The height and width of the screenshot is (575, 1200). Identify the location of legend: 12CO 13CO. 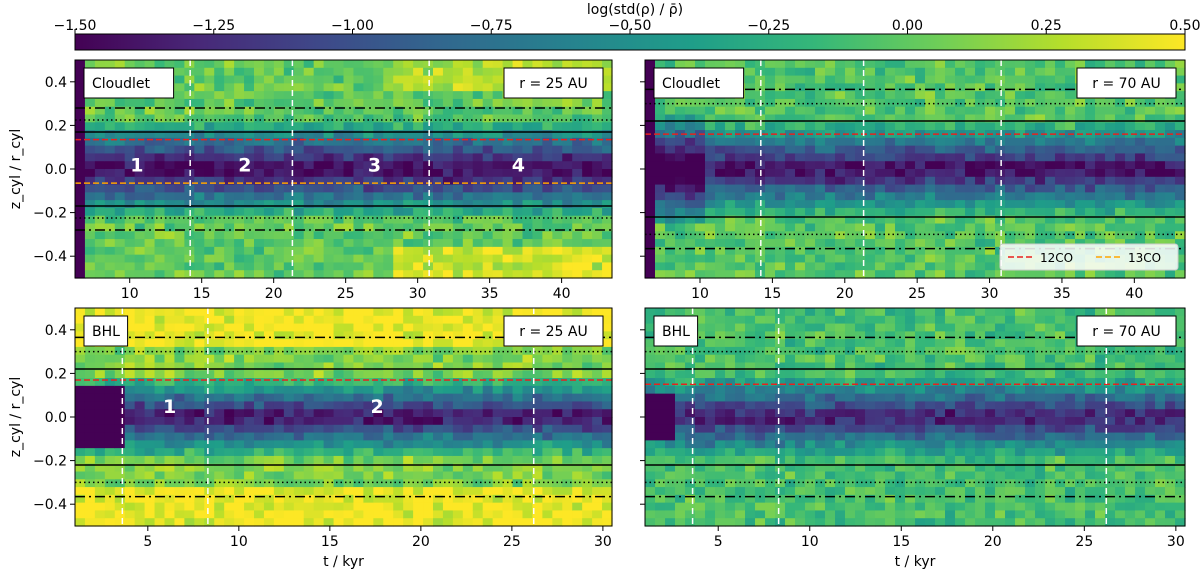
(1089, 257).